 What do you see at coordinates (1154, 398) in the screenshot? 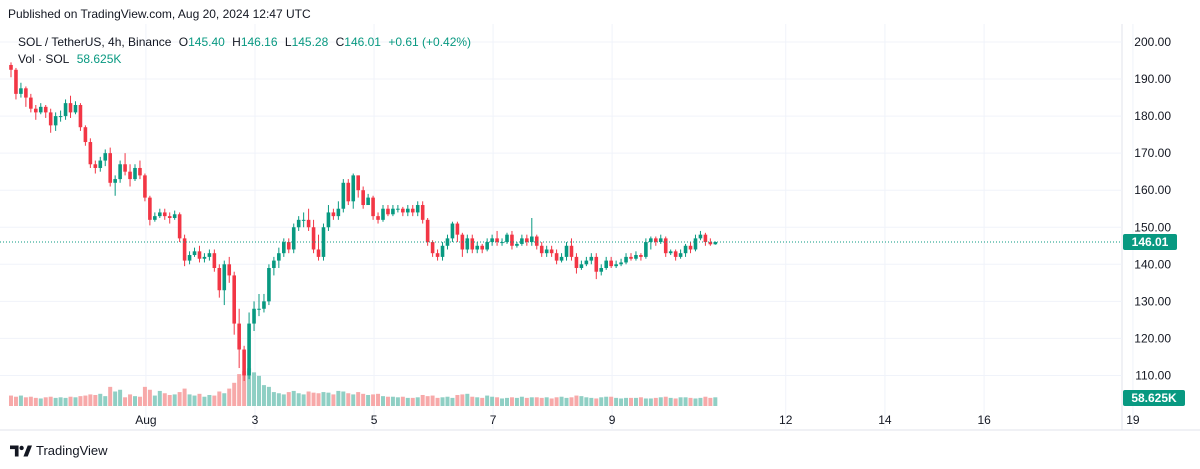
I see `volume-badge` at bounding box center [1154, 398].